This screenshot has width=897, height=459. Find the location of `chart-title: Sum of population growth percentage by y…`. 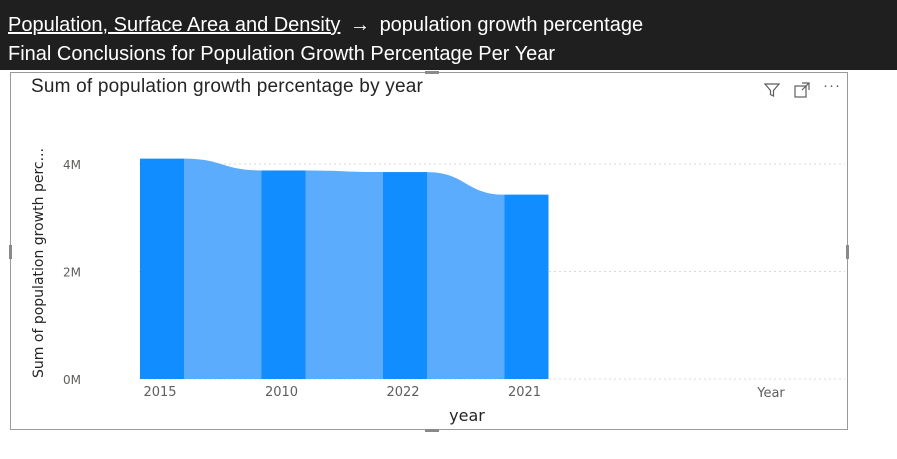

chart-title: Sum of population growth percentage by y… is located at coordinates (227, 86).